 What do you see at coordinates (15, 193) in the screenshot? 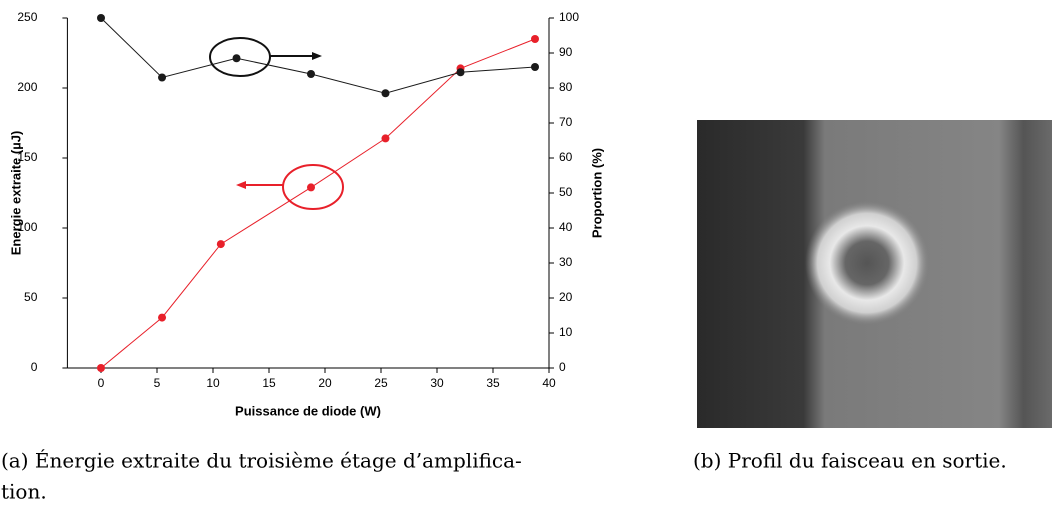
I see `y-axis-title: Energie extraite (µJ)` at bounding box center [15, 193].